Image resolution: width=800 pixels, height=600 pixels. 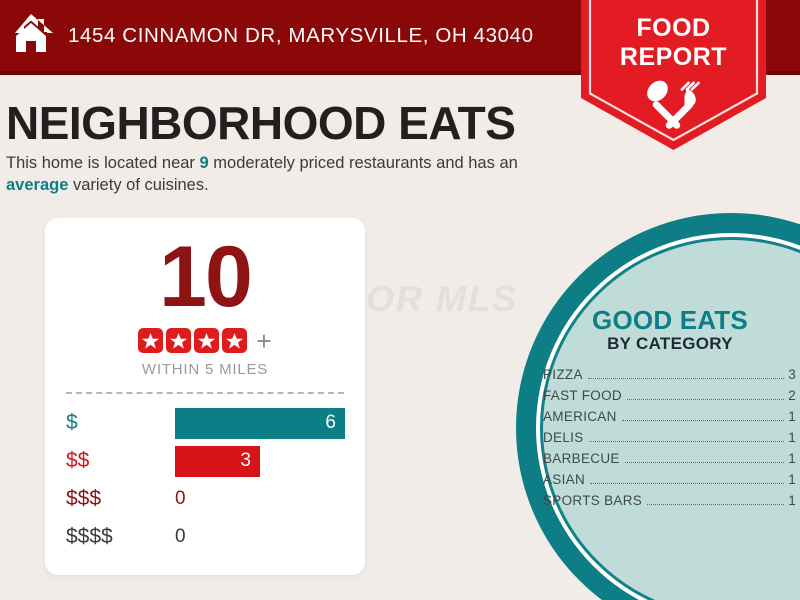 What do you see at coordinates (670, 343) in the screenshot?
I see `good-eats-subtitle: BY CATEGORY` at bounding box center [670, 343].